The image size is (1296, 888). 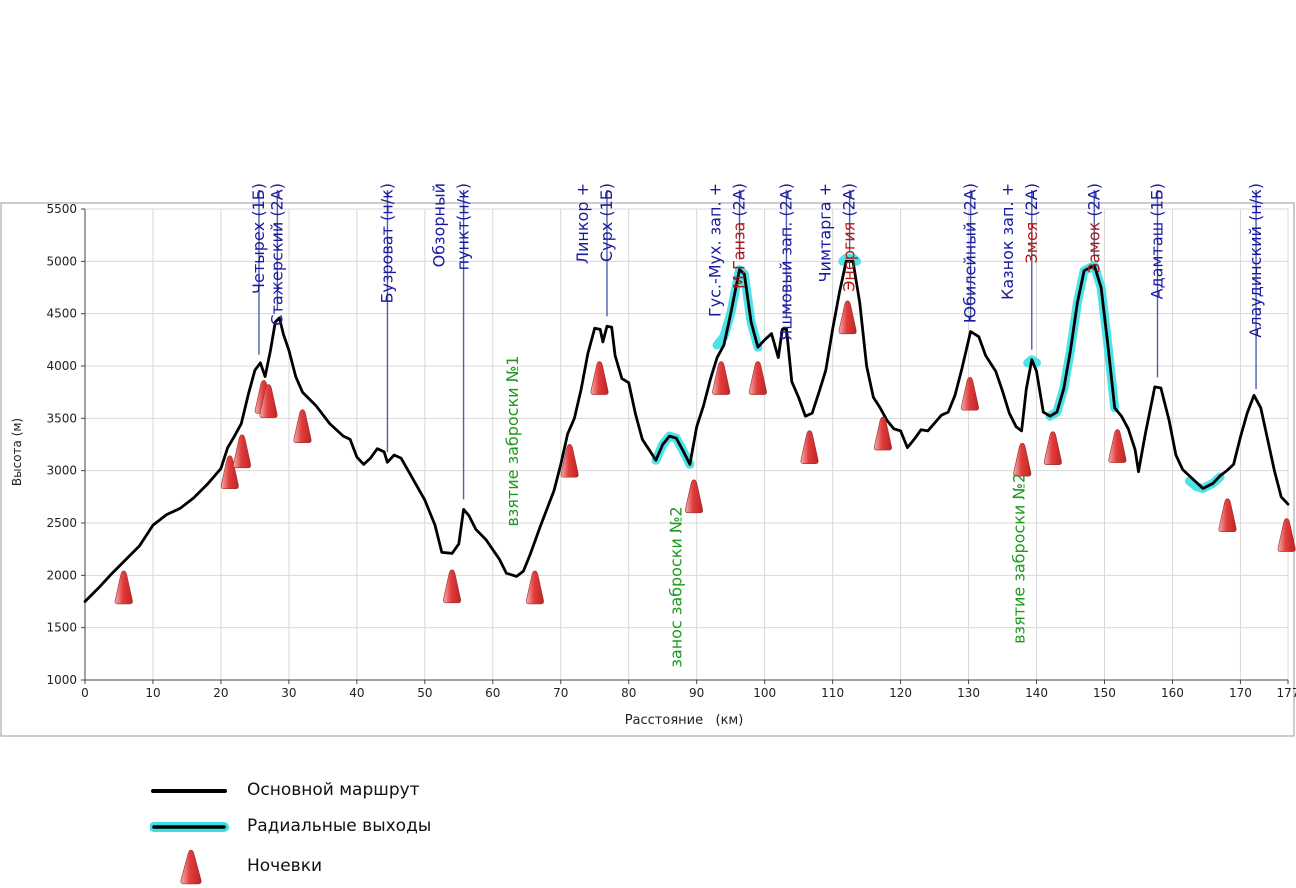 I want to click on pass-label: Линкор +, so click(x=582, y=223).